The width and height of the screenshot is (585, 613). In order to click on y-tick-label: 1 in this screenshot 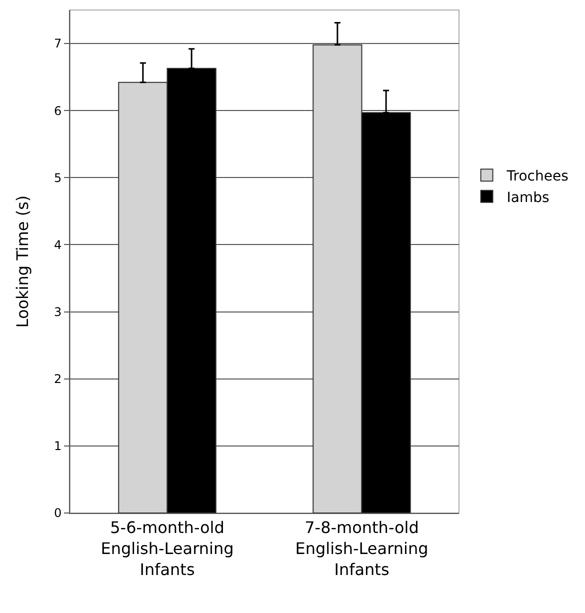, I will do `click(58, 446)`.